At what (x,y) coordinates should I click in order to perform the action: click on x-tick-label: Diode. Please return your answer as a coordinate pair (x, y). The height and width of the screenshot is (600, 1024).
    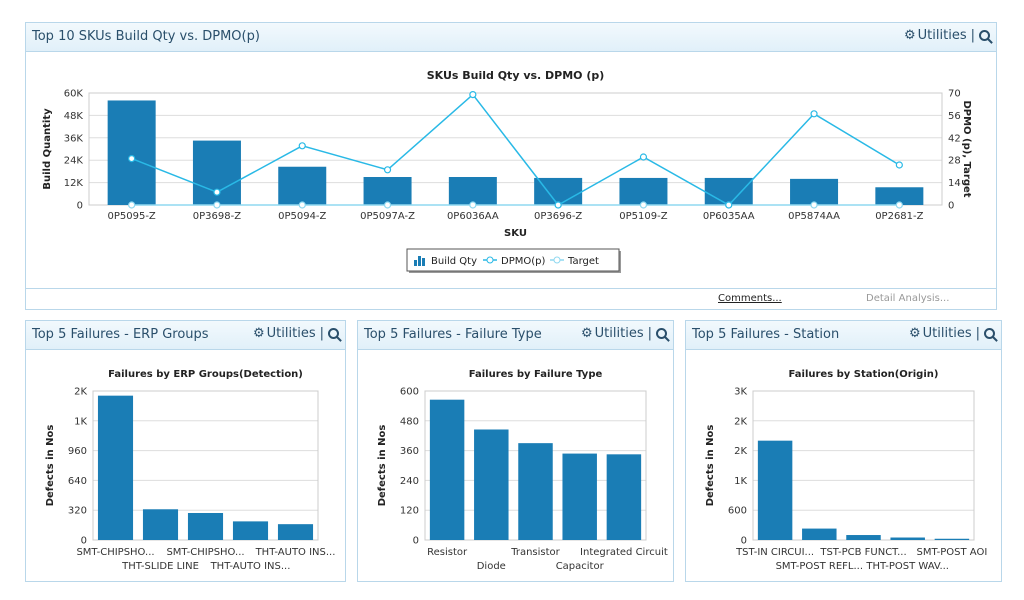
    Looking at the image, I should click on (491, 566).